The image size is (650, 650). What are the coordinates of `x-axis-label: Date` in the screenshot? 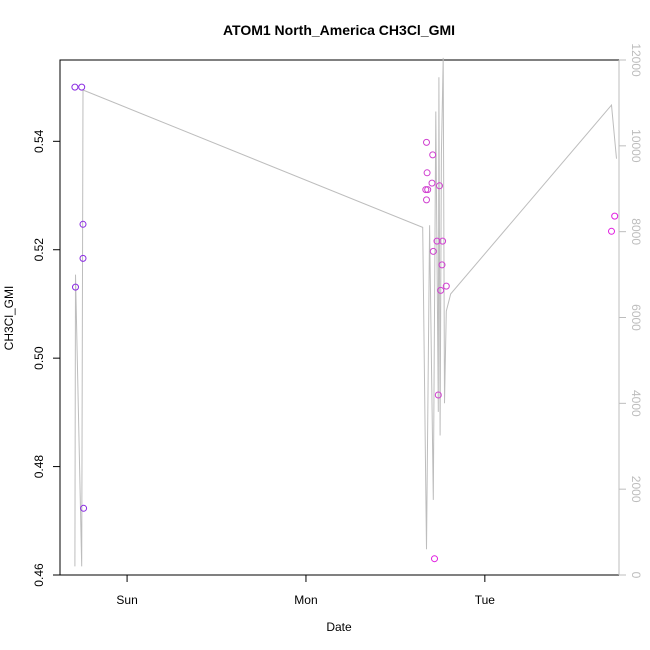 It's located at (339, 627).